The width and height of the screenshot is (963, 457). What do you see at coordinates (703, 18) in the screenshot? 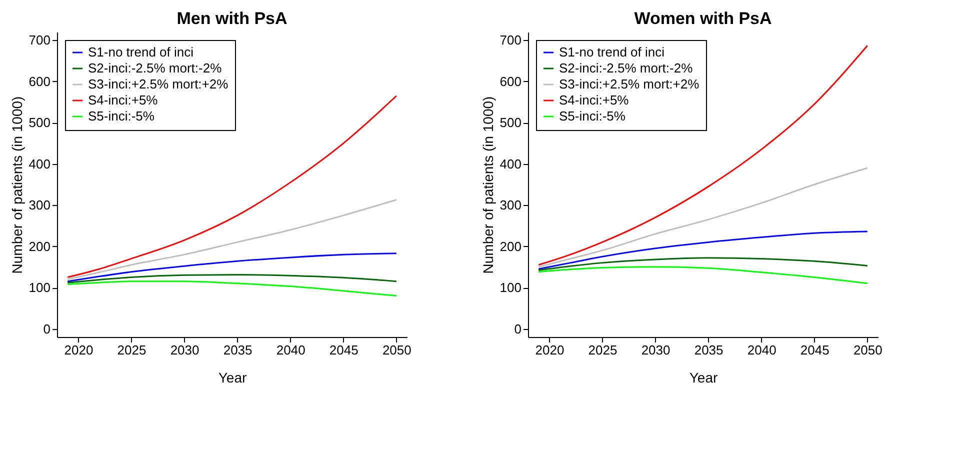
I see `chart-title: Women with PsA` at bounding box center [703, 18].